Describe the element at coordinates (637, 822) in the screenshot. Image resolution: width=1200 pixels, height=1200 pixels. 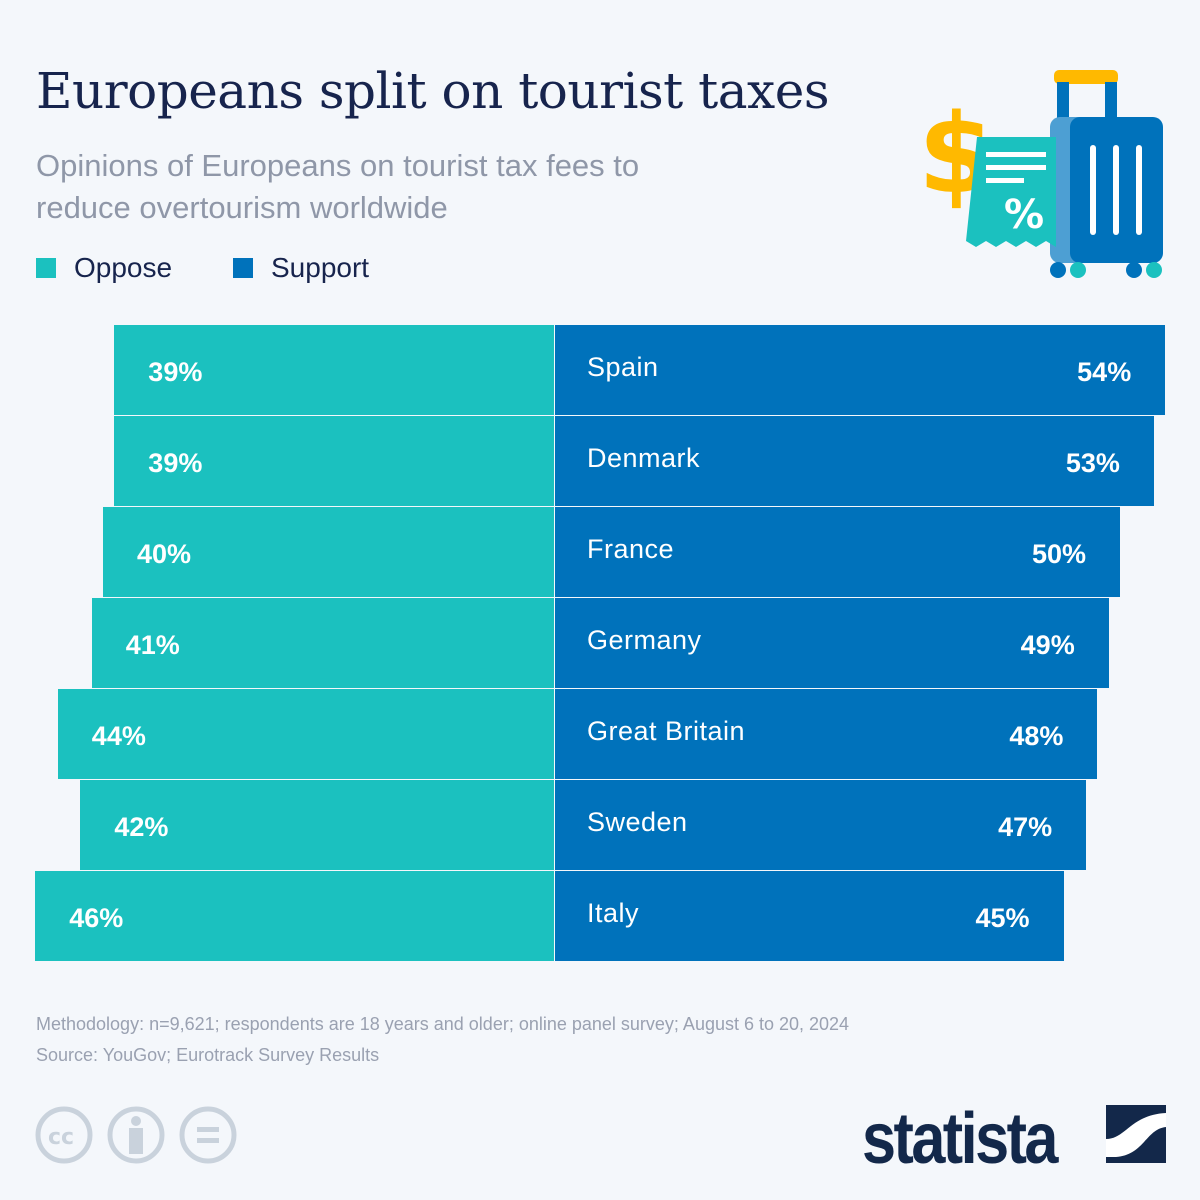
I see `category-label: Sweden` at that location.